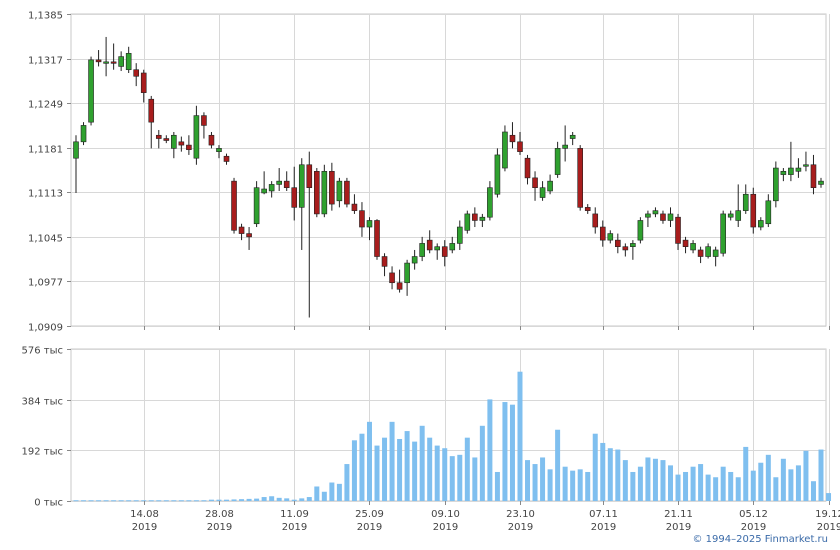  Describe the element at coordinates (45, 283) in the screenshot. I see `price-tick-label: 1,0977` at that location.